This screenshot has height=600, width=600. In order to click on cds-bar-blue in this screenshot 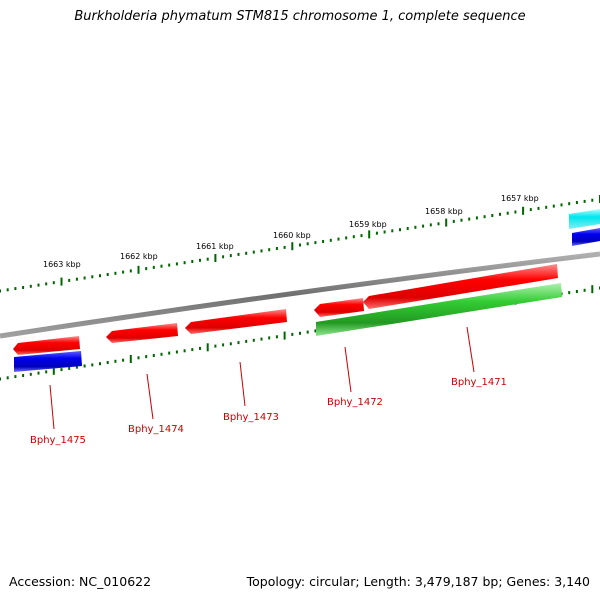, I will do `click(48, 361)`.